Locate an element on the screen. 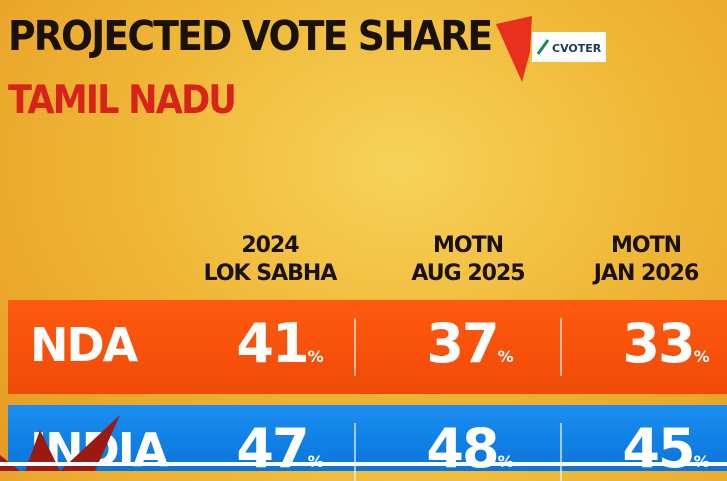 Image resolution: width=727 pixels, height=481 pixels. value-cell: 47% is located at coordinates (279, 448).